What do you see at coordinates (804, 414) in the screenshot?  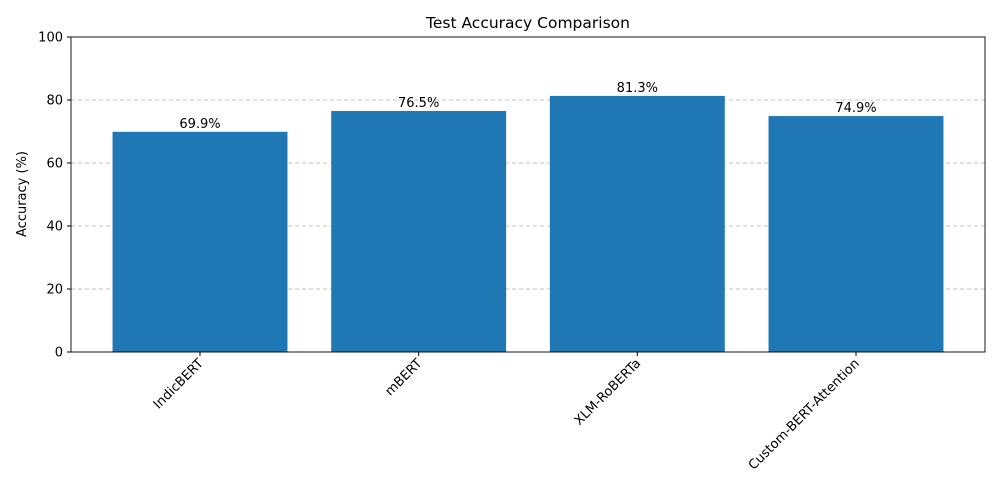 I see `x-tick-label: Custom-BERT-Attention` at bounding box center [804, 414].